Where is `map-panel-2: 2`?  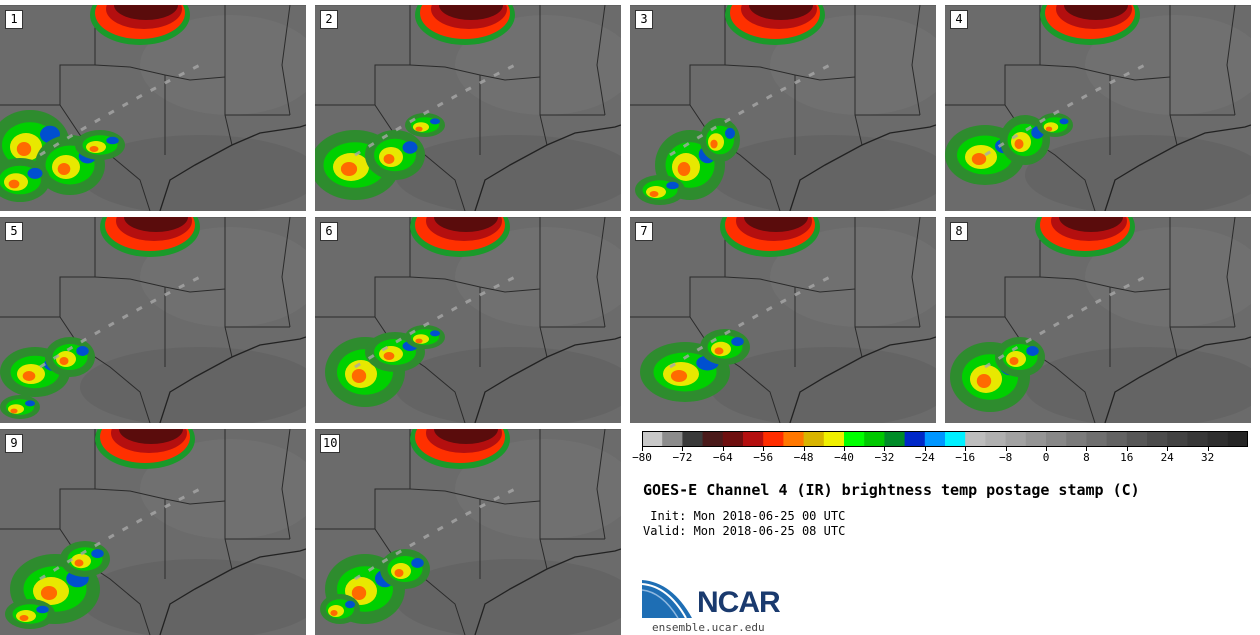
map-panel-2: 2 is located at coordinates (468, 108).